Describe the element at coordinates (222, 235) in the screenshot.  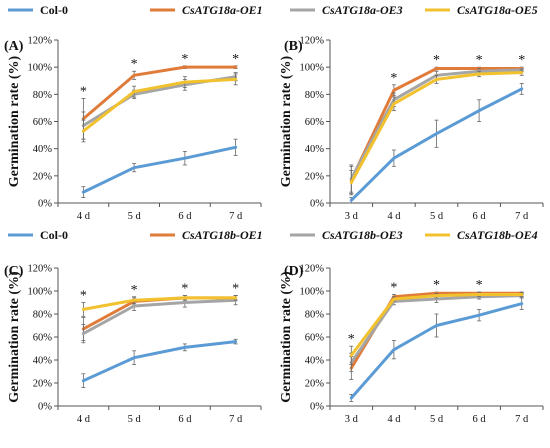
I see `legend-label: CsATG18b-OE1` at that location.